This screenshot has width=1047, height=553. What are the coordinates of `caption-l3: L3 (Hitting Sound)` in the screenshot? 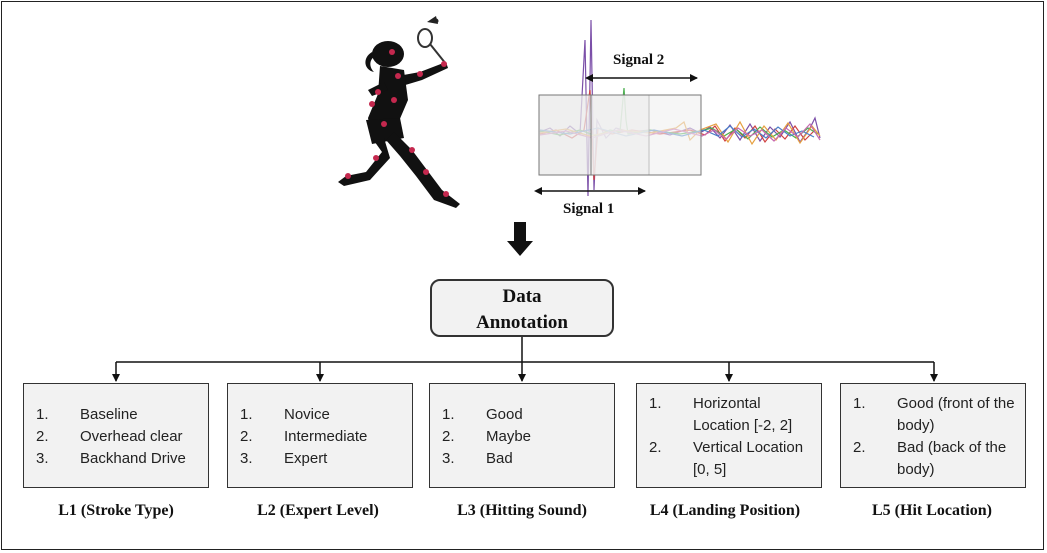 It's located at (522, 510).